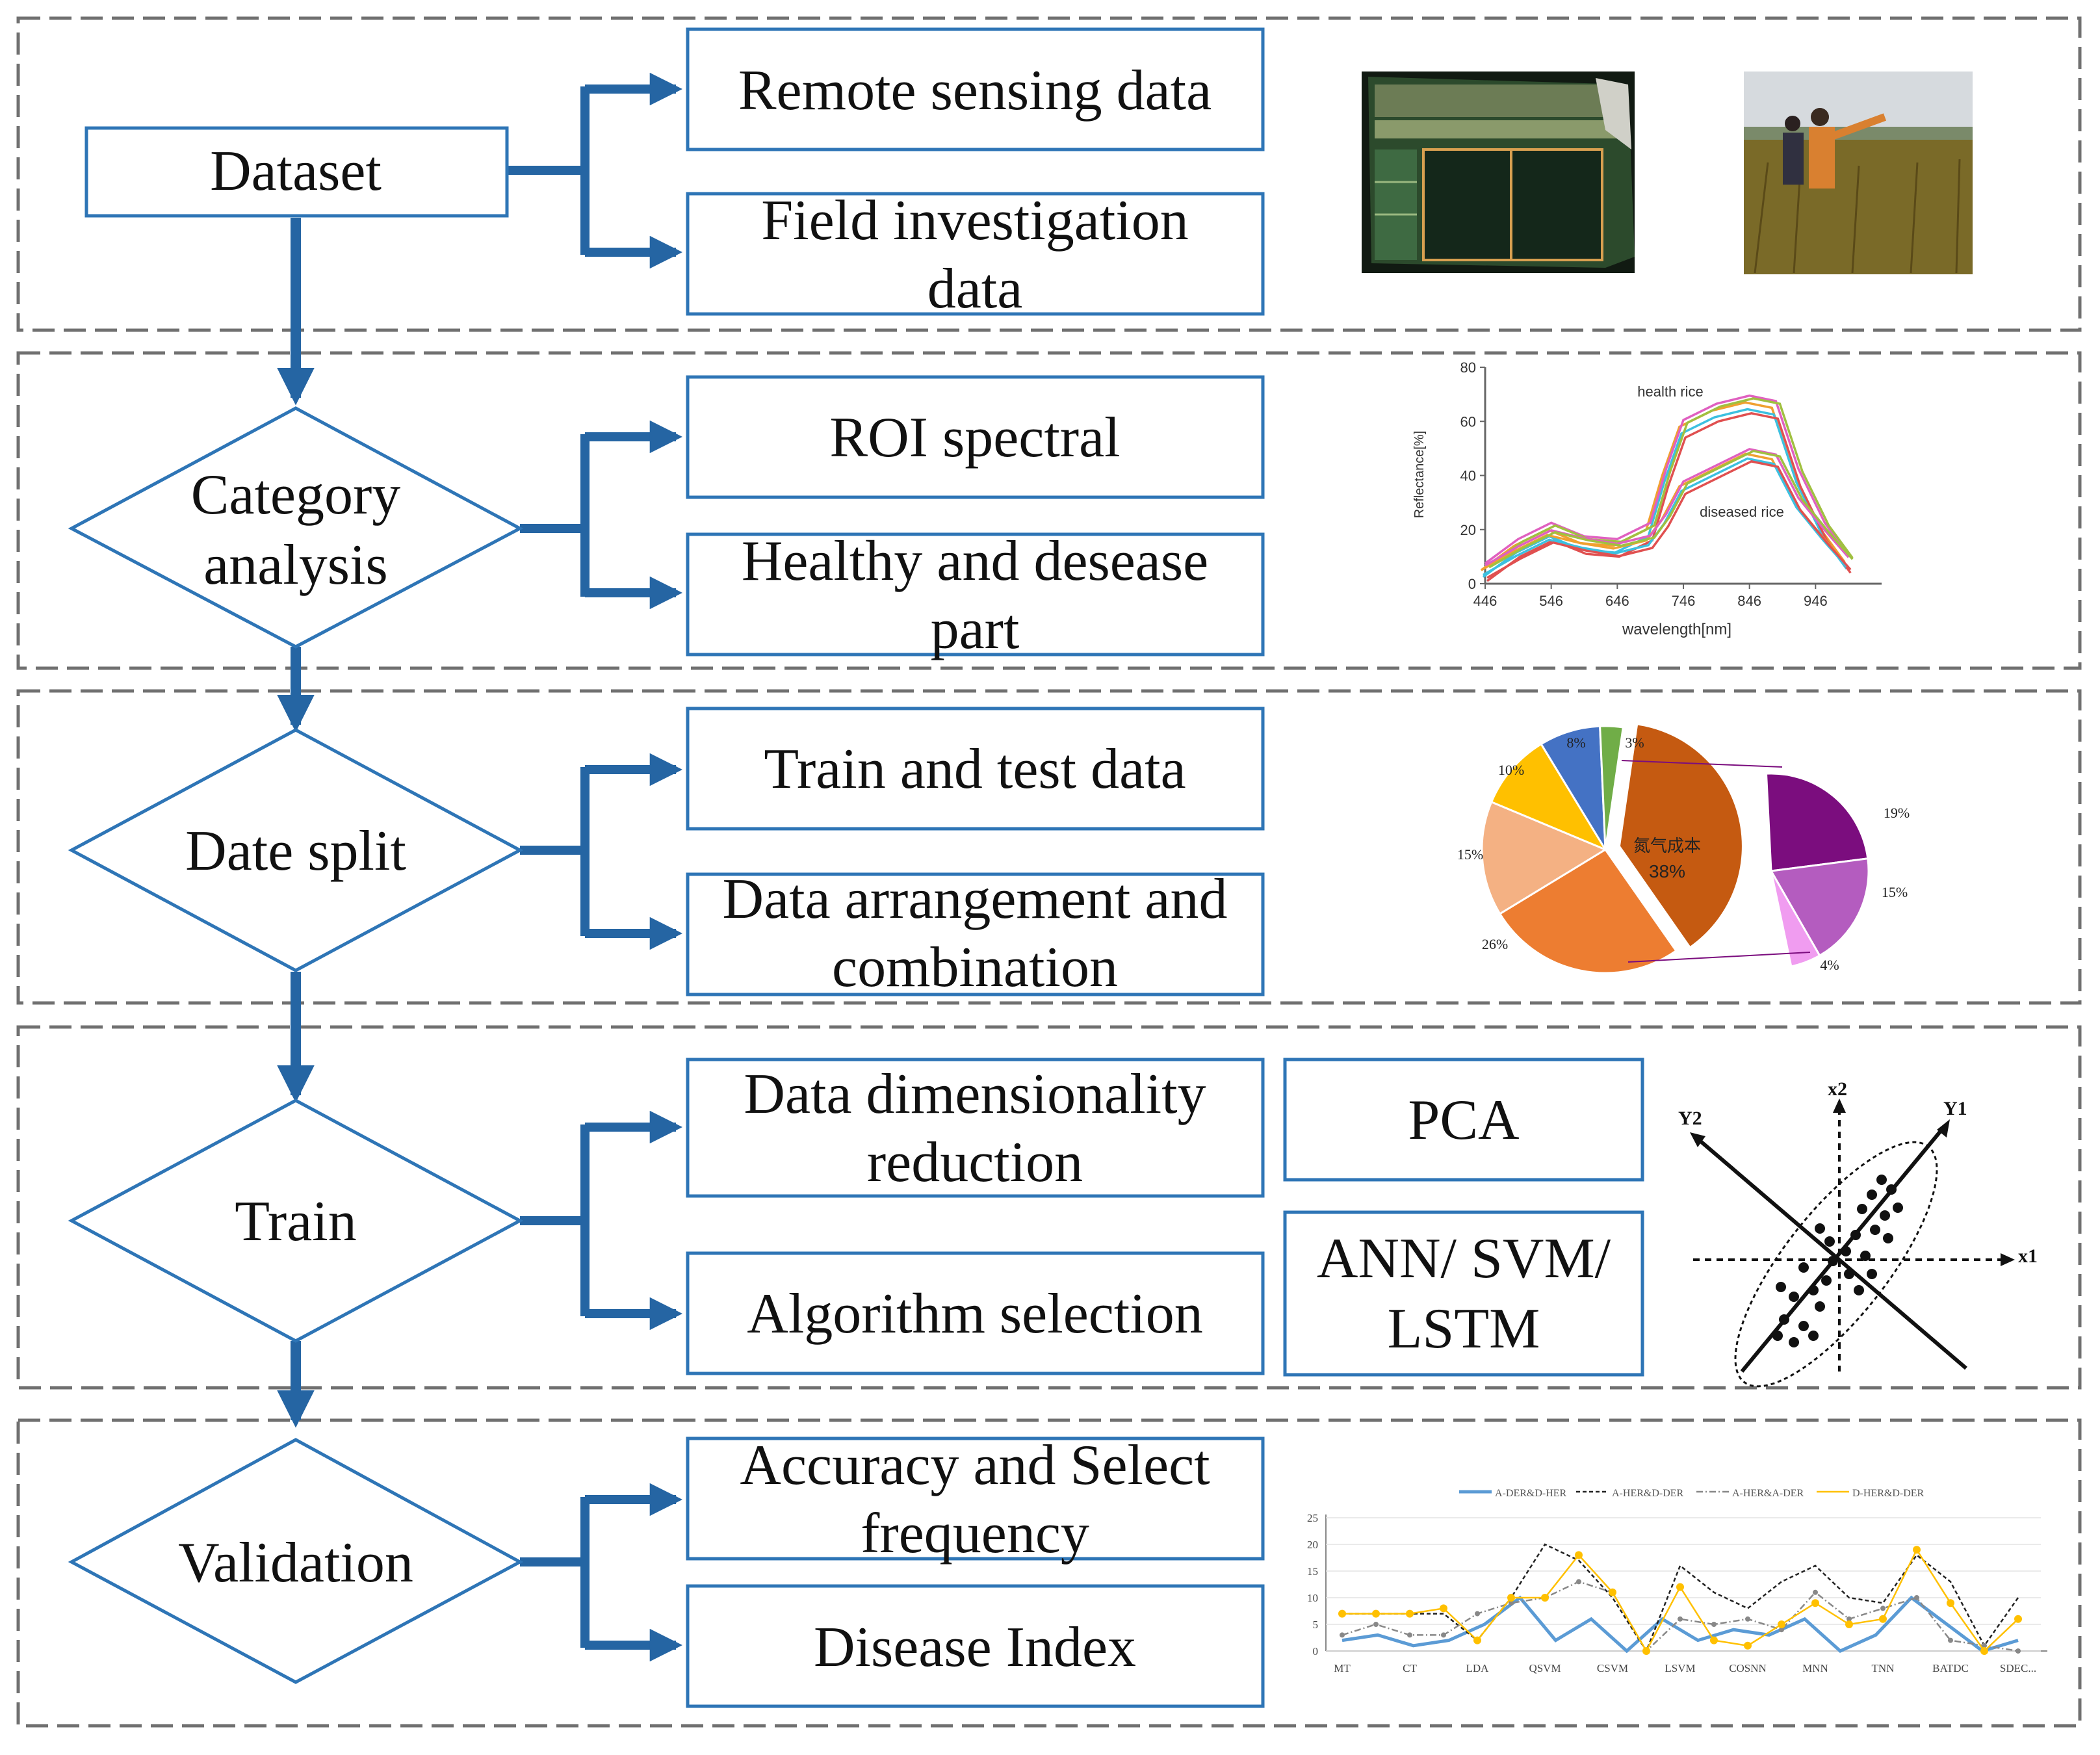 The height and width of the screenshot is (1755, 2100). What do you see at coordinates (601, 515) in the screenshot?
I see `branch-category` at bounding box center [601, 515].